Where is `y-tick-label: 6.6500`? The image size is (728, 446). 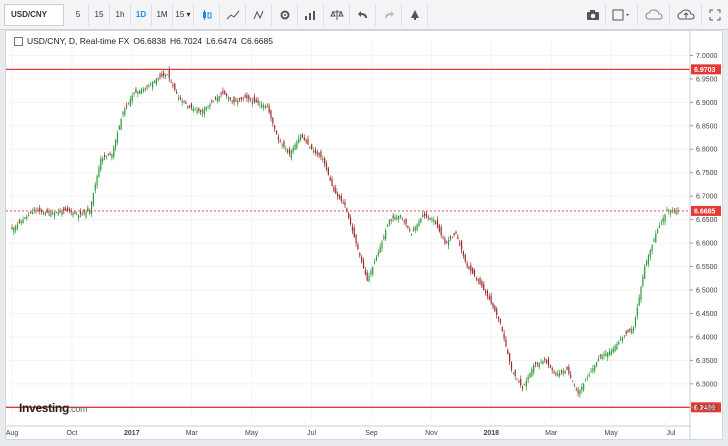
y-tick-label: 6.6500 is located at coordinates (707, 220).